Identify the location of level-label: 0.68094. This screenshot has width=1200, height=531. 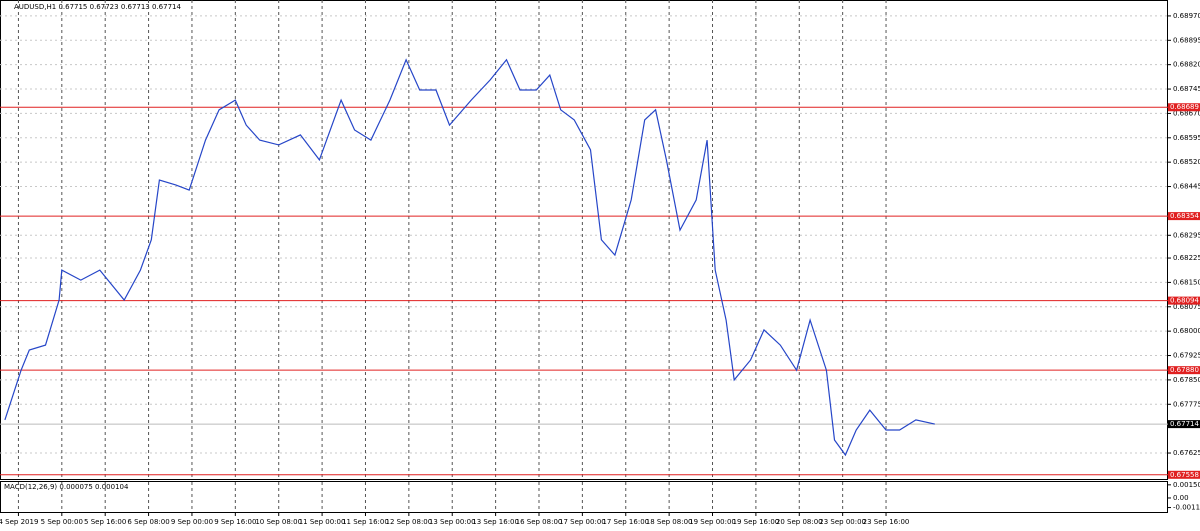
(1184, 301).